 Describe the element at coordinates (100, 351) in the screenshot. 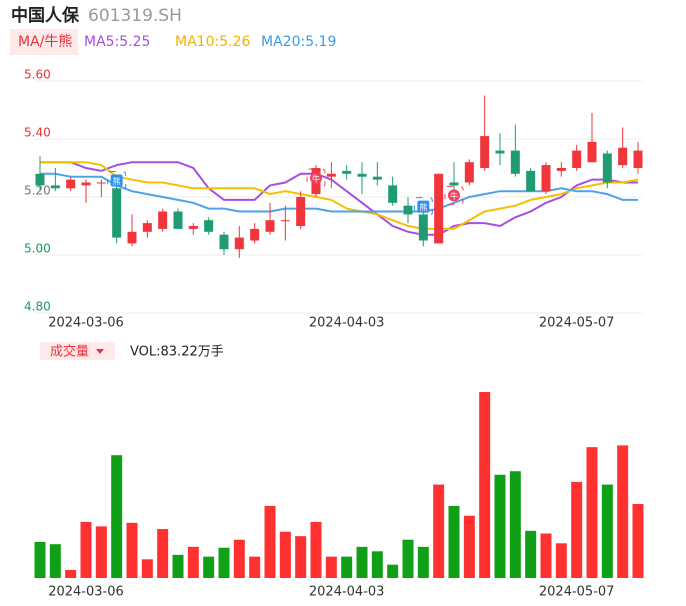

I see `dropdown-arrow` at that location.